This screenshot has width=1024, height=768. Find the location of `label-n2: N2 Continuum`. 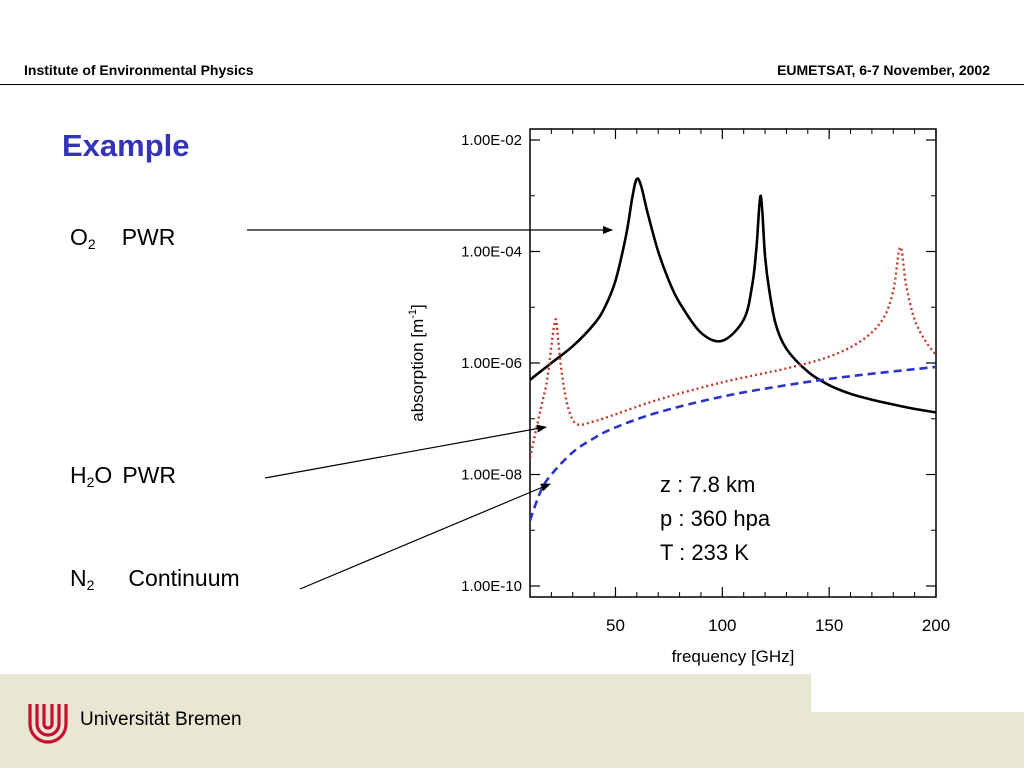

label-n2: N2 Continuum is located at coordinates (155, 578).